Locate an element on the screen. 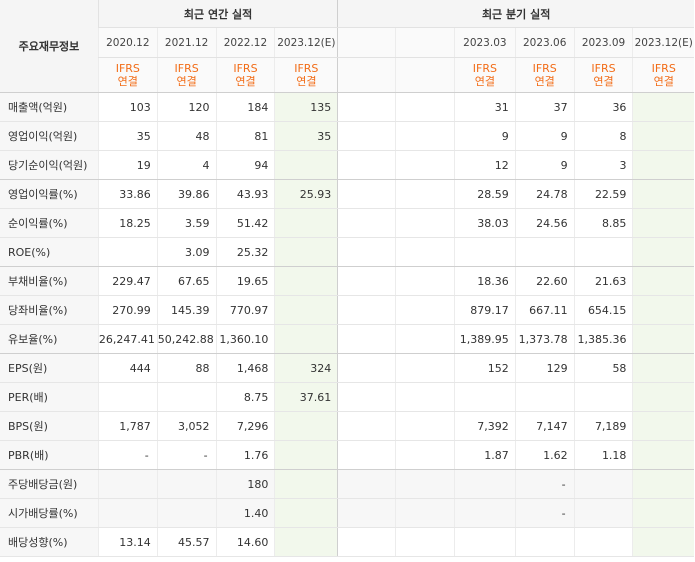 Image resolution: width=695 pixels, height=562 pixels. quarterly-value-cell: - is located at coordinates (544, 513).